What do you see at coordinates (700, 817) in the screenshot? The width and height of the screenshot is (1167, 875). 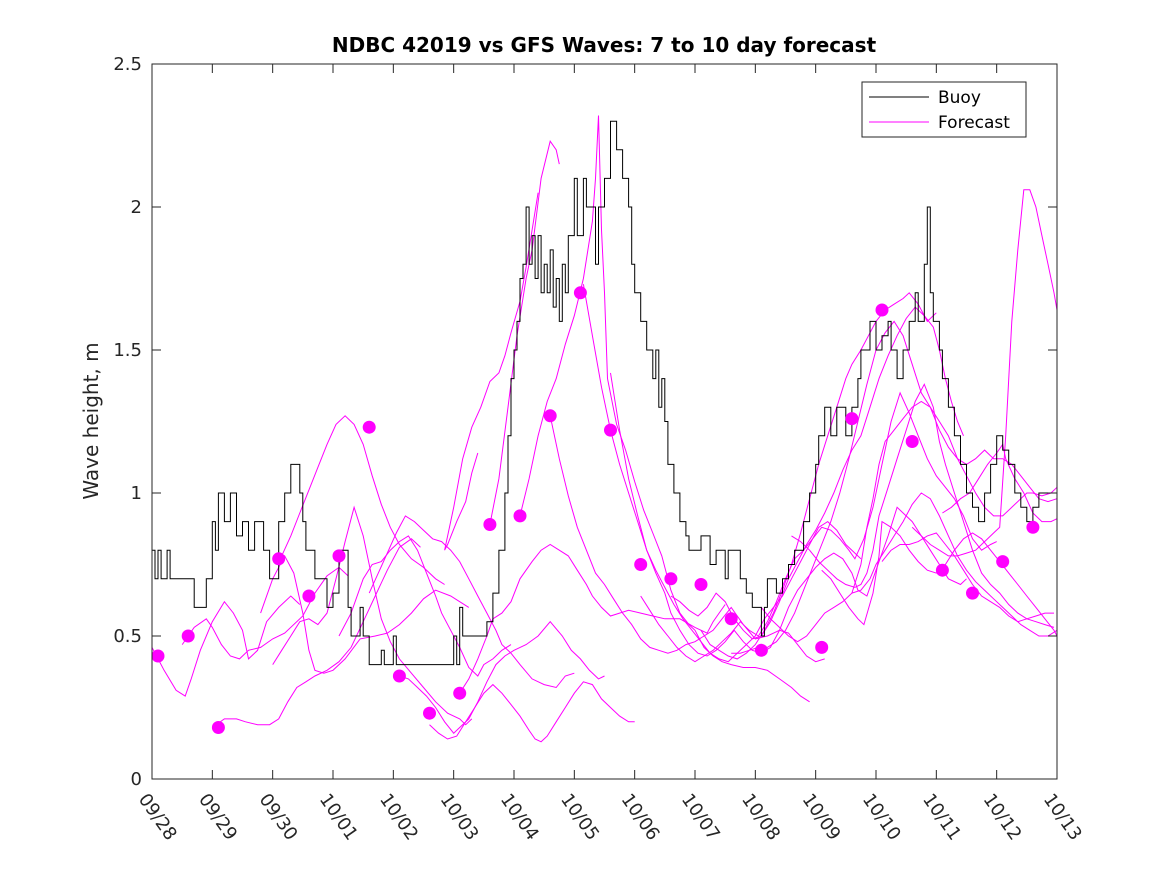 I see `x-tick-label: 10/07` at bounding box center [700, 817].